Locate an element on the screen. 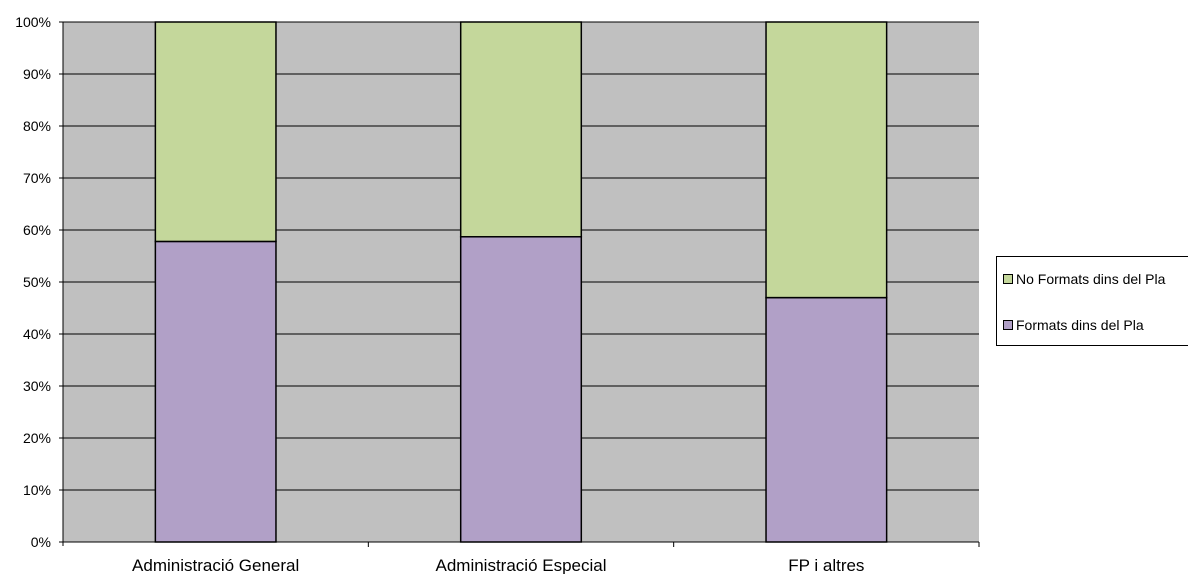 This screenshot has width=1189, height=574. legend-item-formats: Formats dins del Pla is located at coordinates (1073, 325).